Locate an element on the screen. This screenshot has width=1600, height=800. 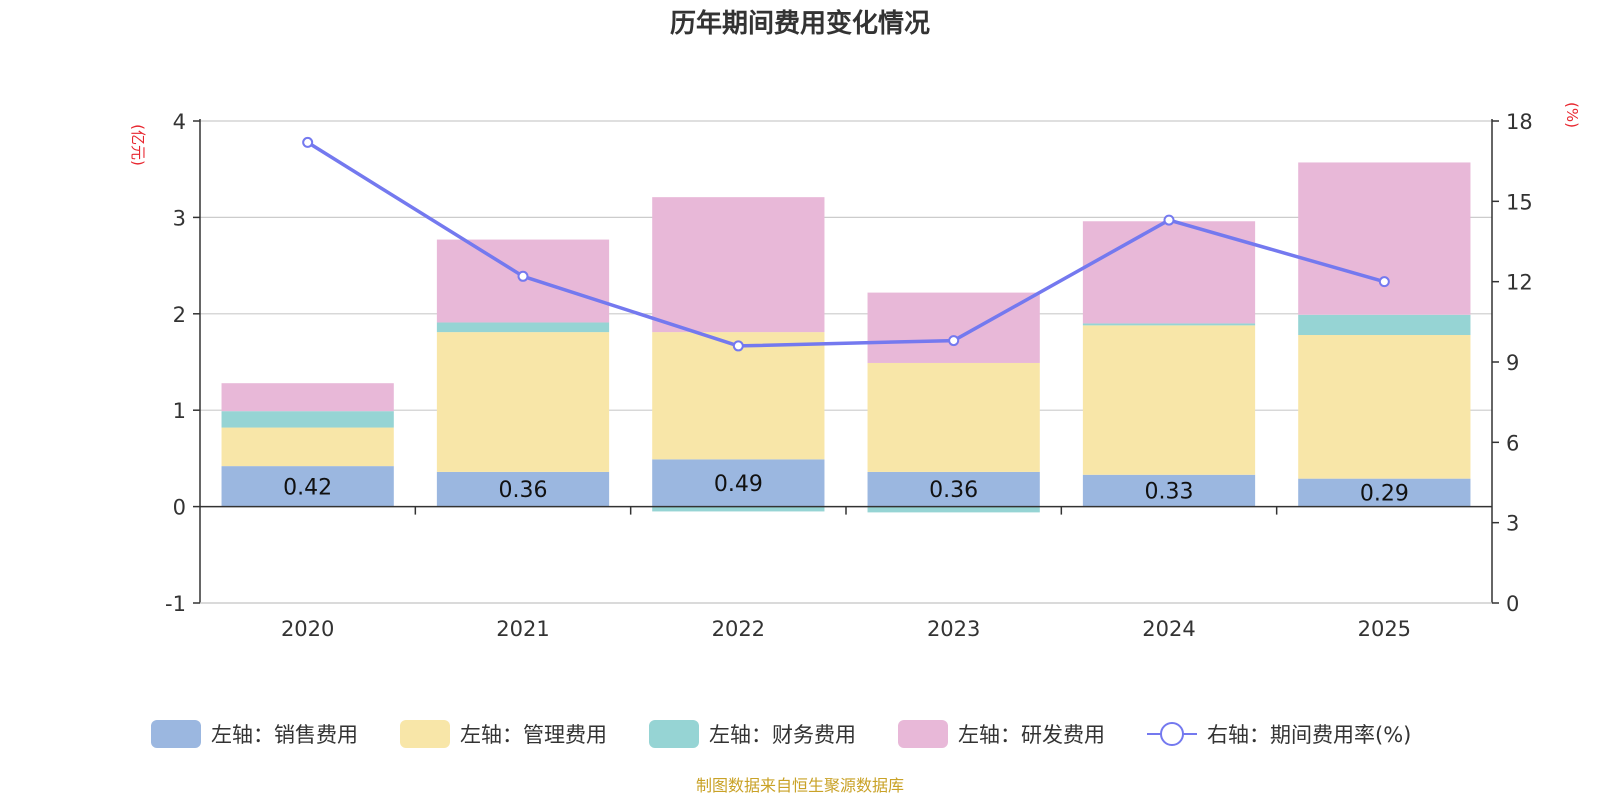
right-axis-tick-label: 0 is located at coordinates (1512, 604).